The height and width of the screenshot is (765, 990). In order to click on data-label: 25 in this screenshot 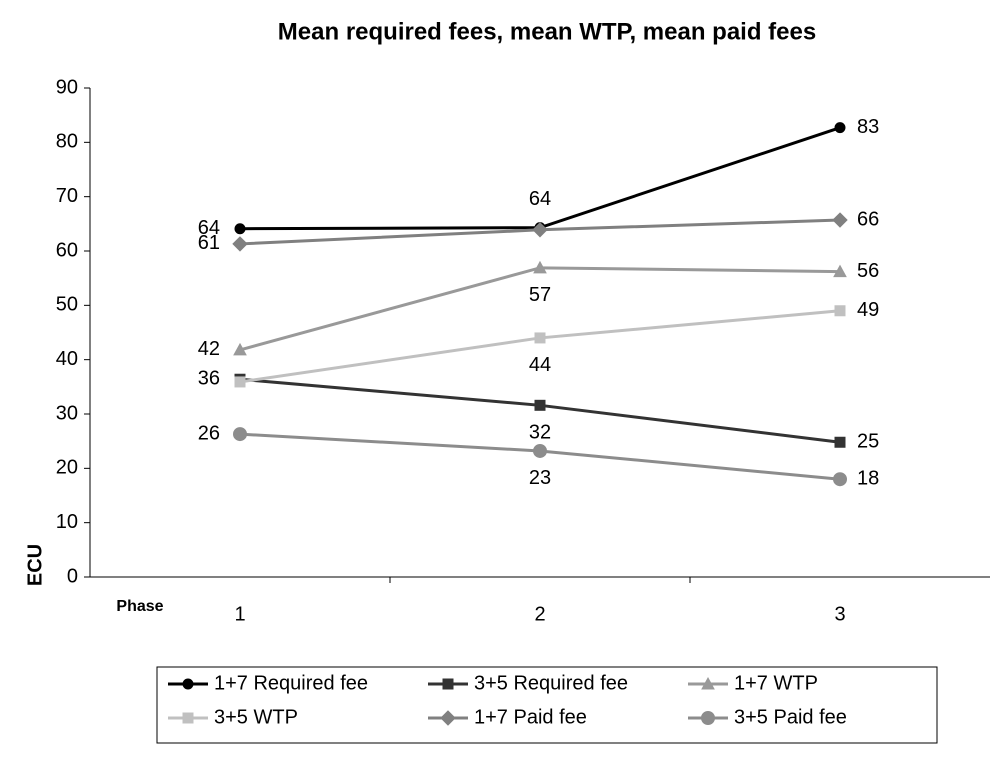, I will do `click(868, 442)`.